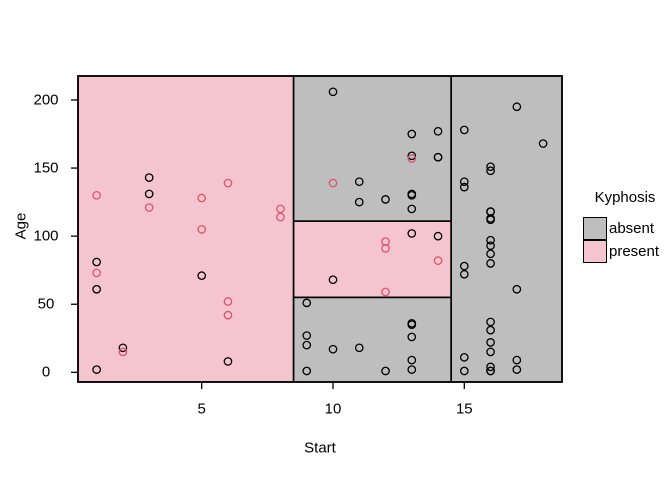 The image size is (672, 480). I want to click on legend-swatch-present, so click(595, 251).